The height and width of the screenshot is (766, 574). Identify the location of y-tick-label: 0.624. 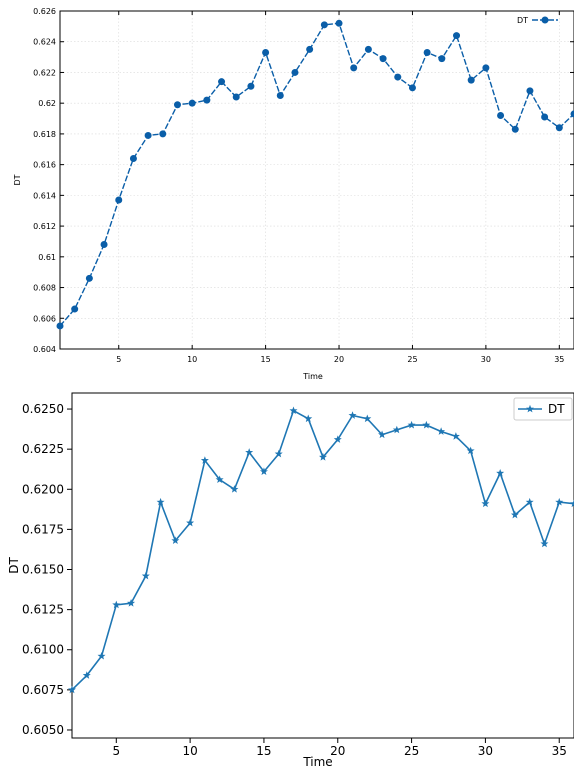
(44, 42).